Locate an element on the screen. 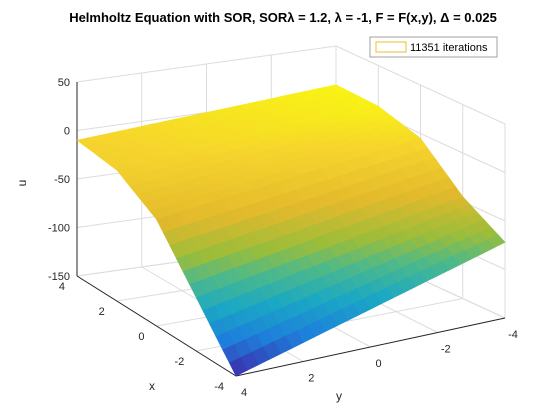  y-tick-label: 4 is located at coordinates (244, 393).